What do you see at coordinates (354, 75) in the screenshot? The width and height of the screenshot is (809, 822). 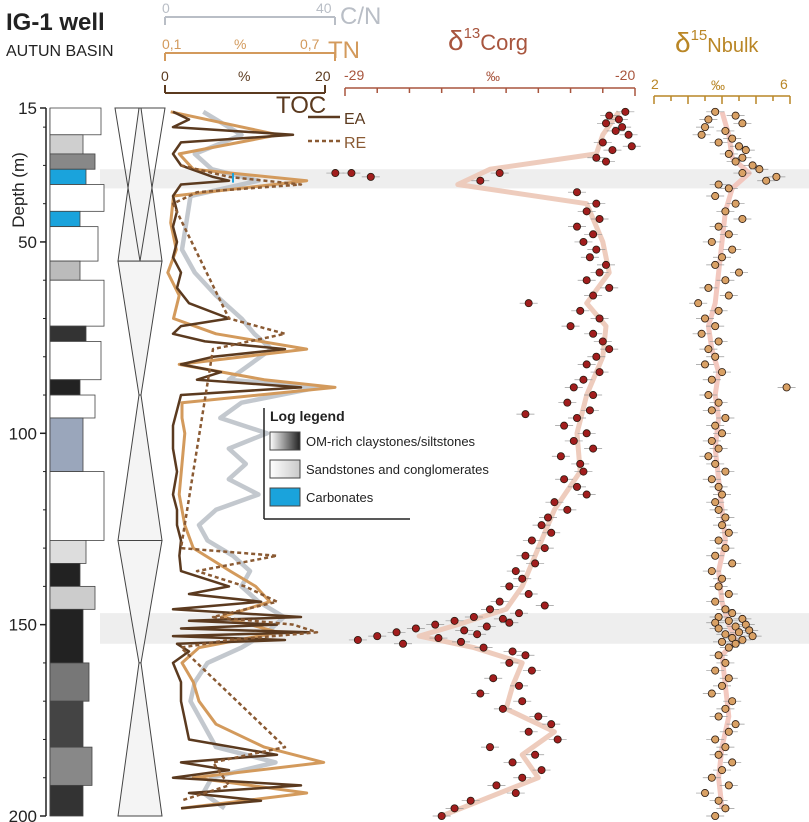 I see `d13c-tick-min: -29` at bounding box center [354, 75].